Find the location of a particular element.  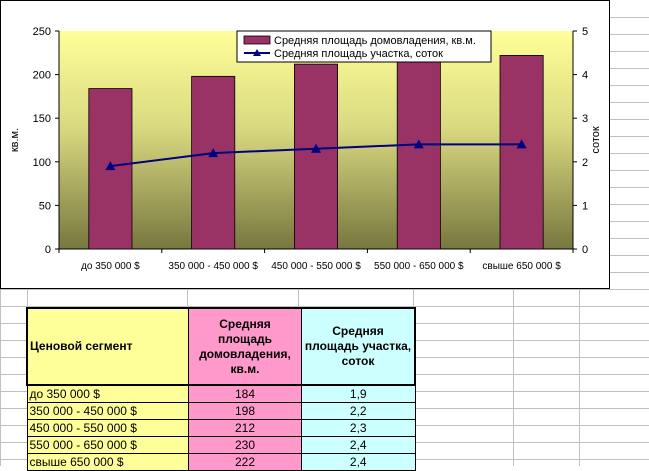

x-tick-label: 350 000 - 450 000 $ is located at coordinates (213, 266).